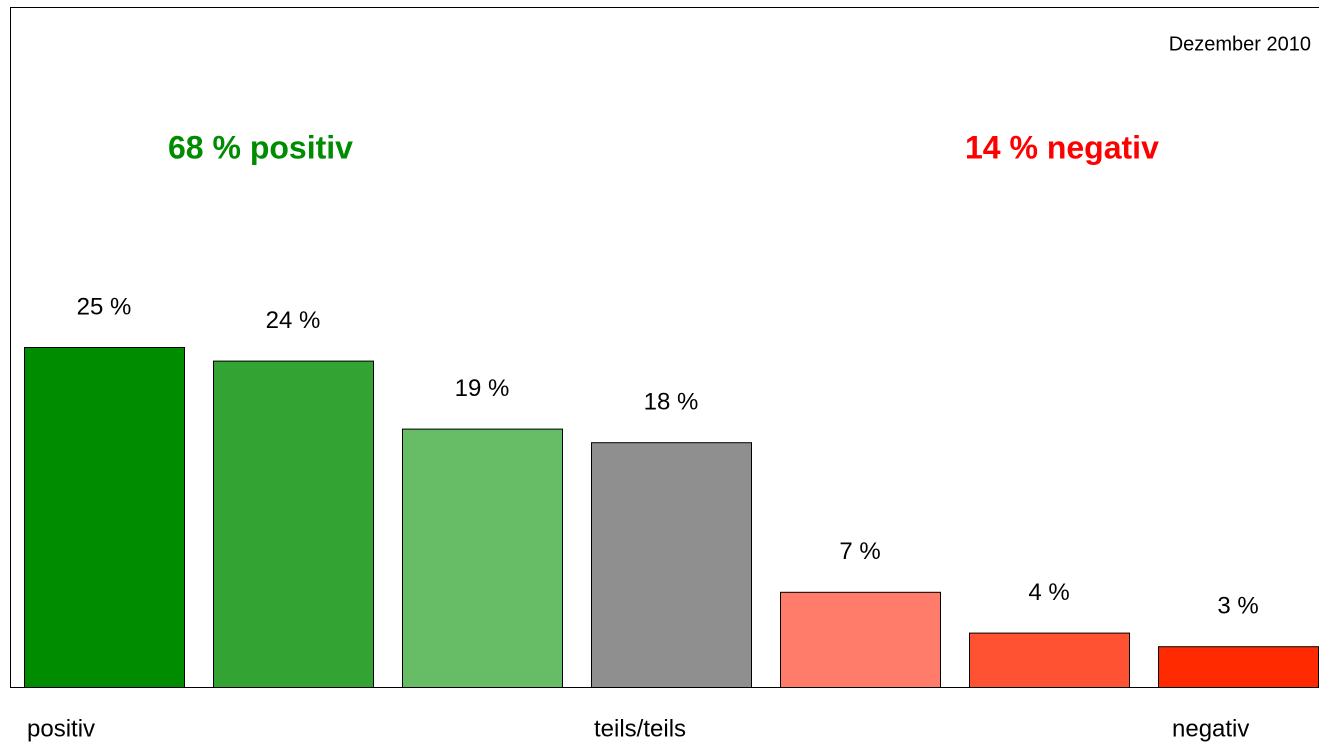 Image resolution: width=1319 pixels, height=746 pixels. What do you see at coordinates (61, 728) in the screenshot?
I see `x-tick-label: positiv` at bounding box center [61, 728].